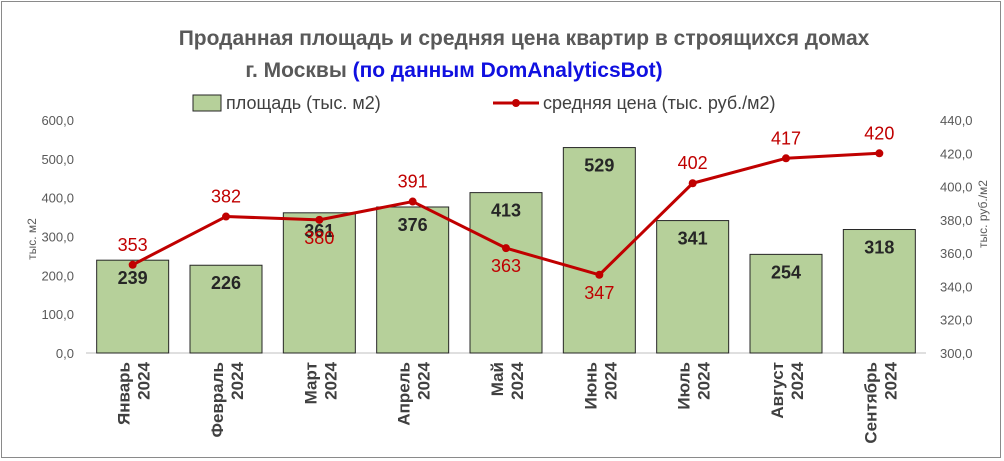  What do you see at coordinates (659, 103) in the screenshot?
I see `legend-line-label: средняя цена (тыс. руб./м2)` at bounding box center [659, 103].